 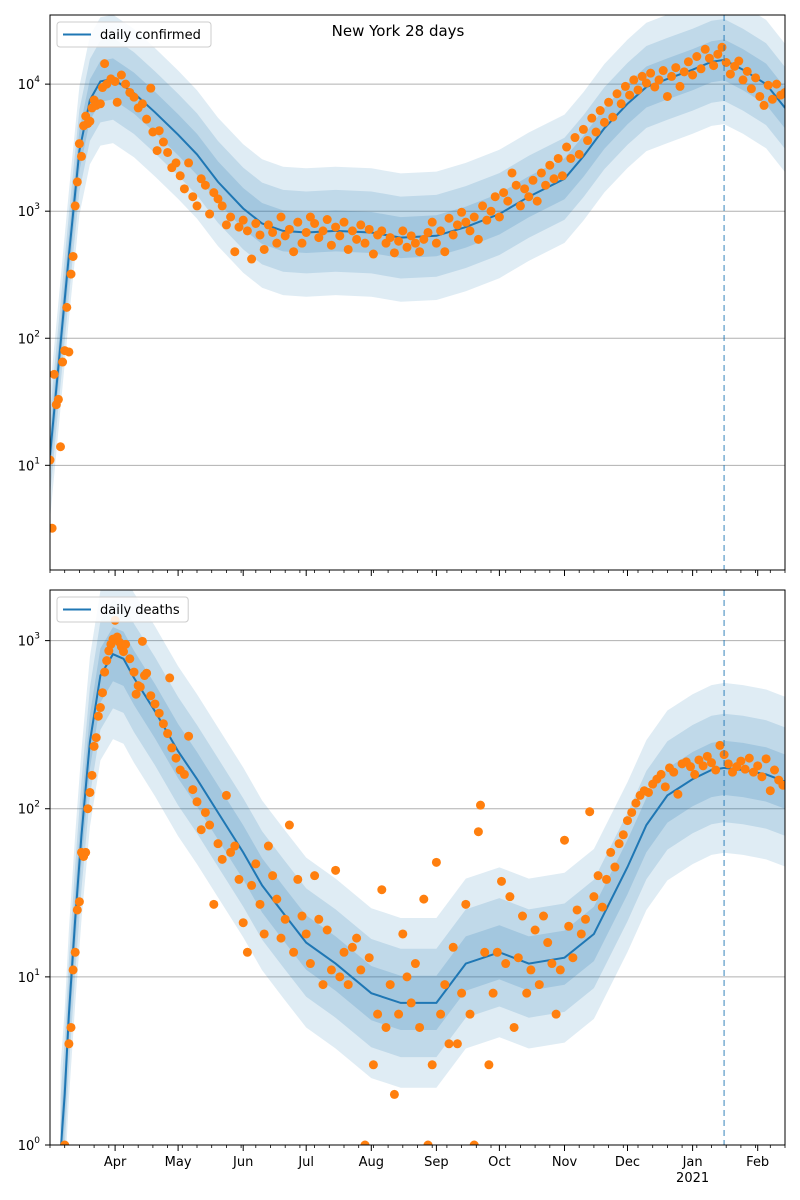 I want to click on y-tick-label: 10², so click(x=29, y=809).